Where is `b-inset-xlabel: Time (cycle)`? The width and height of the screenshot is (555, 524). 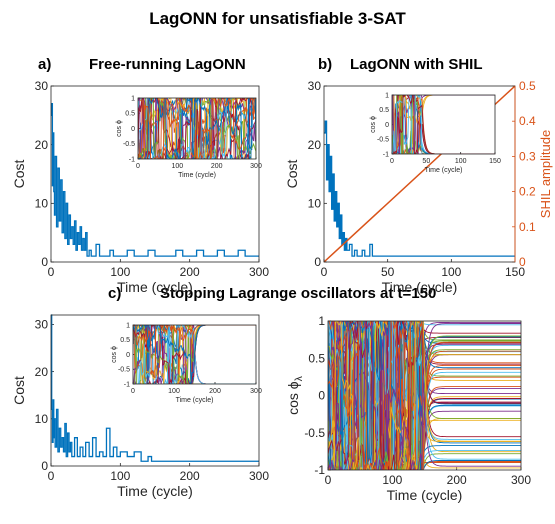 b-inset-xlabel: Time (cycle) is located at coordinates (444, 170).